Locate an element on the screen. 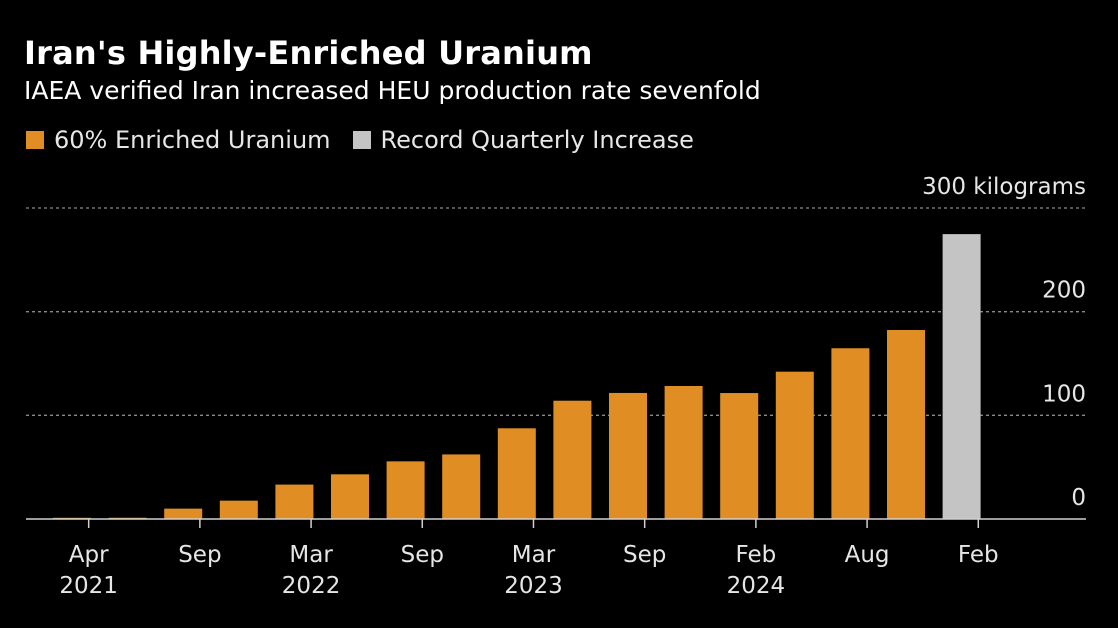 The height and width of the screenshot is (628, 1118). x-tick-label: Apr is located at coordinates (89, 555).